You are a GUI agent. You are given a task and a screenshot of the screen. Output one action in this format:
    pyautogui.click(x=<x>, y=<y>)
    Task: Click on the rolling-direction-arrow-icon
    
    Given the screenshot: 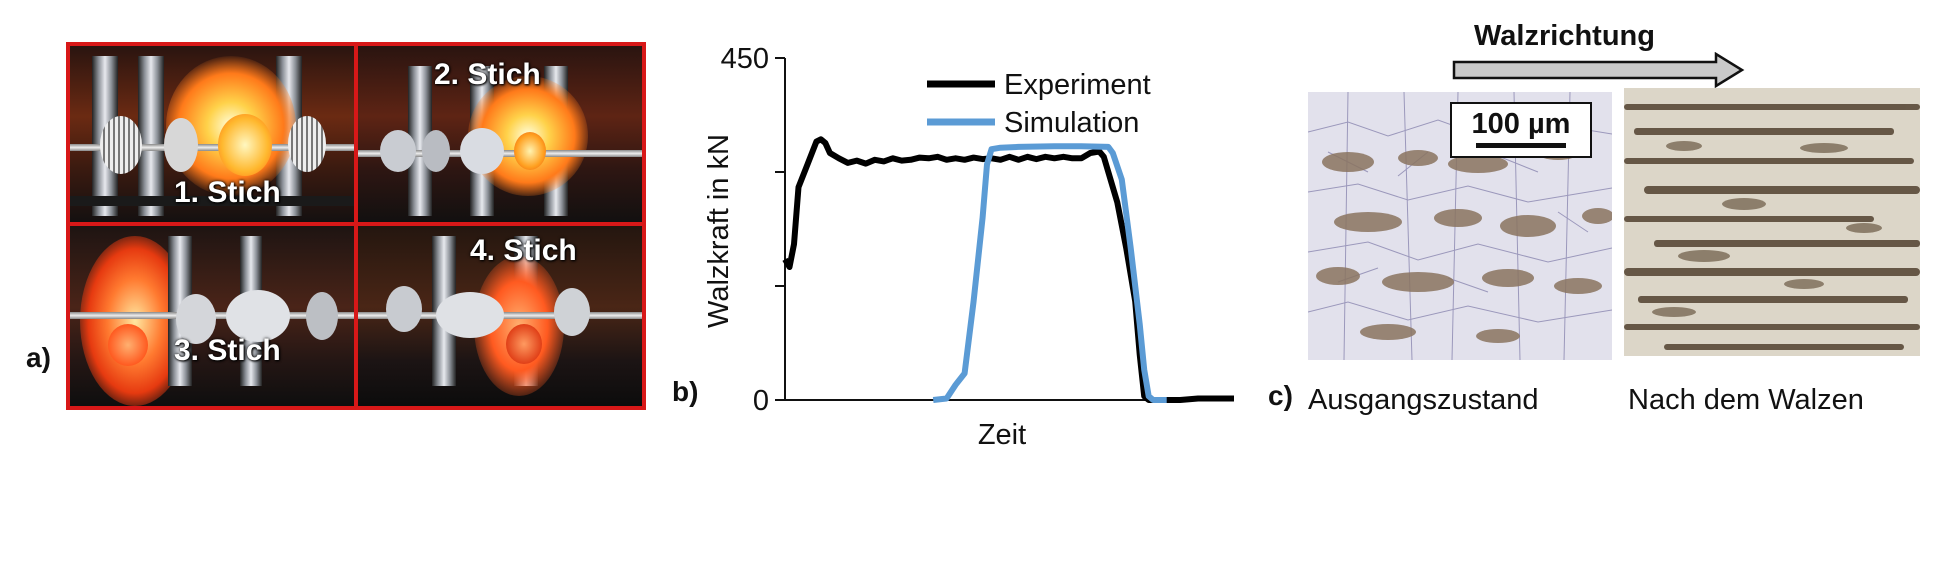 What is the action you would take?
    pyautogui.click(x=1598, y=70)
    